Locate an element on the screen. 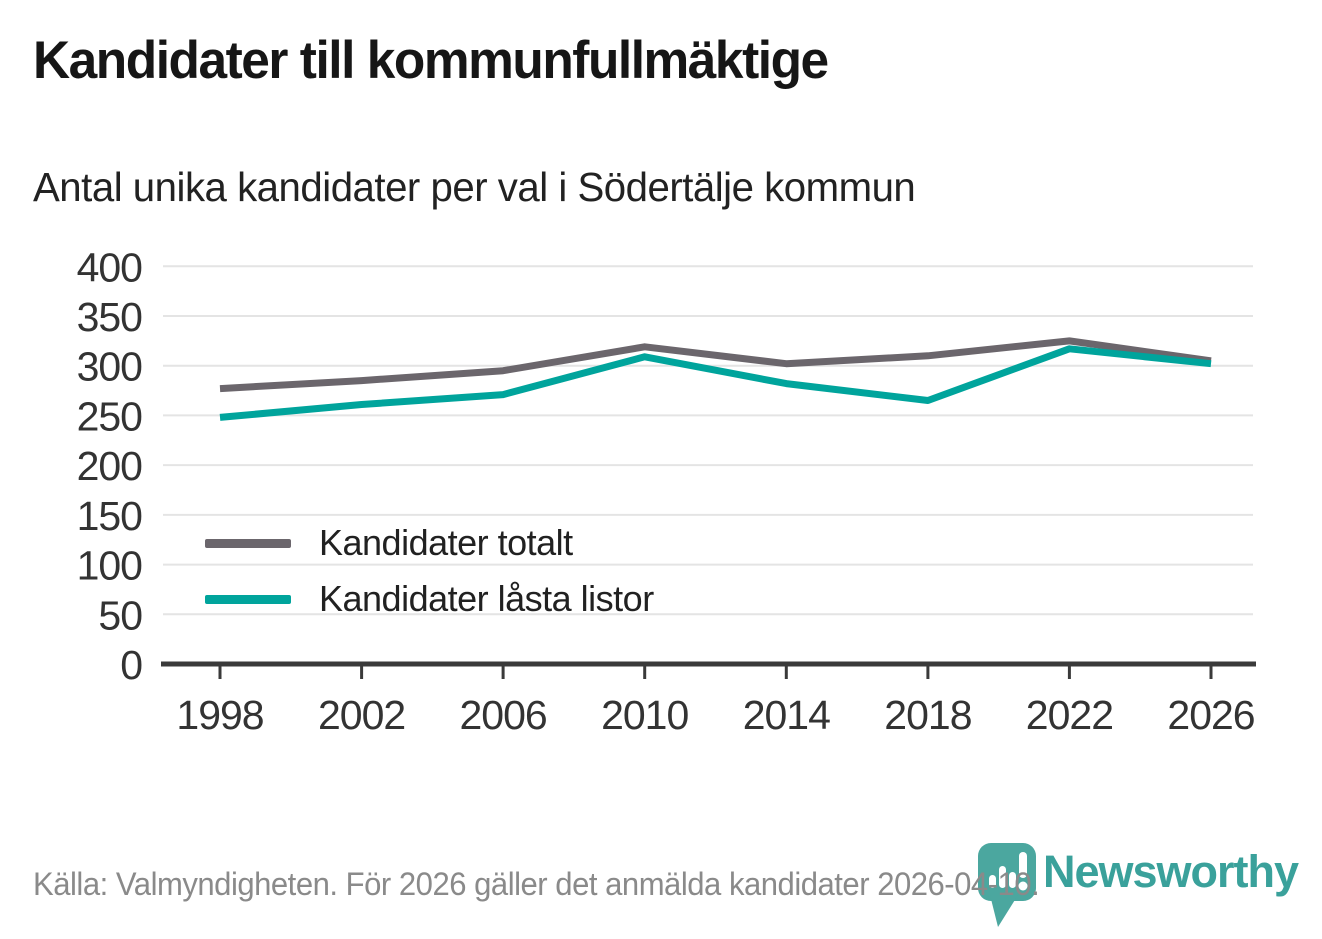  y-axis-tick-label: 50 is located at coordinates (120, 615).